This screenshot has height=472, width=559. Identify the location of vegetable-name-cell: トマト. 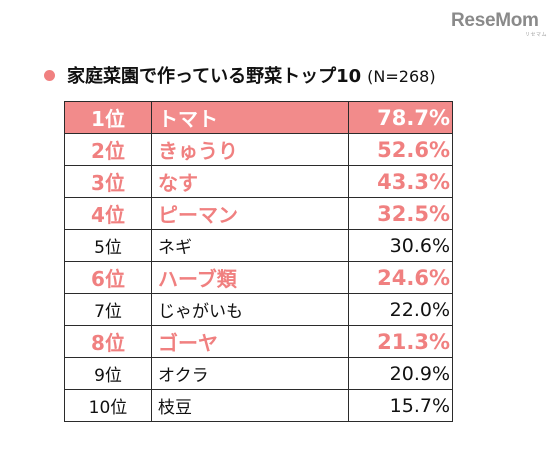
(250, 117).